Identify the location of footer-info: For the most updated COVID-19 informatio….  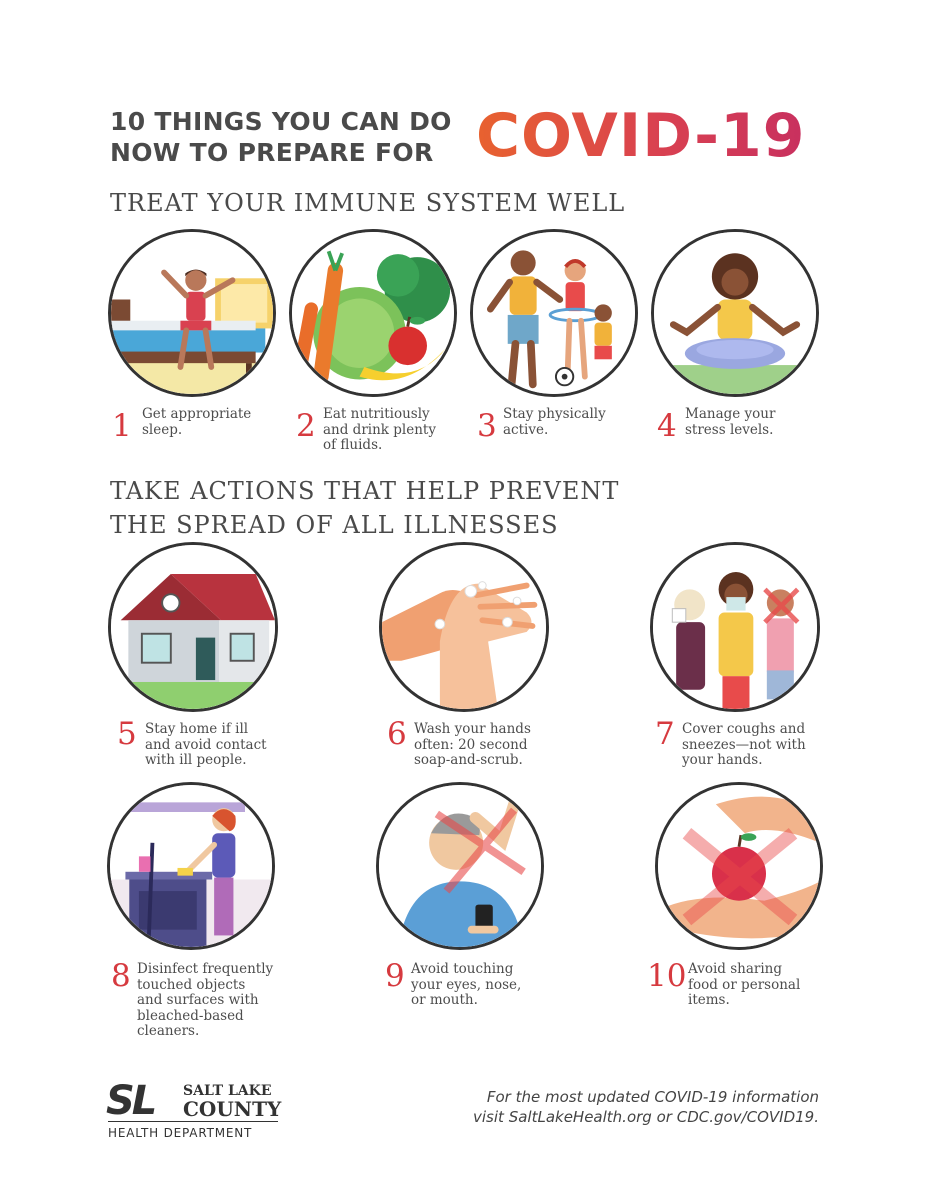
(646, 1107).